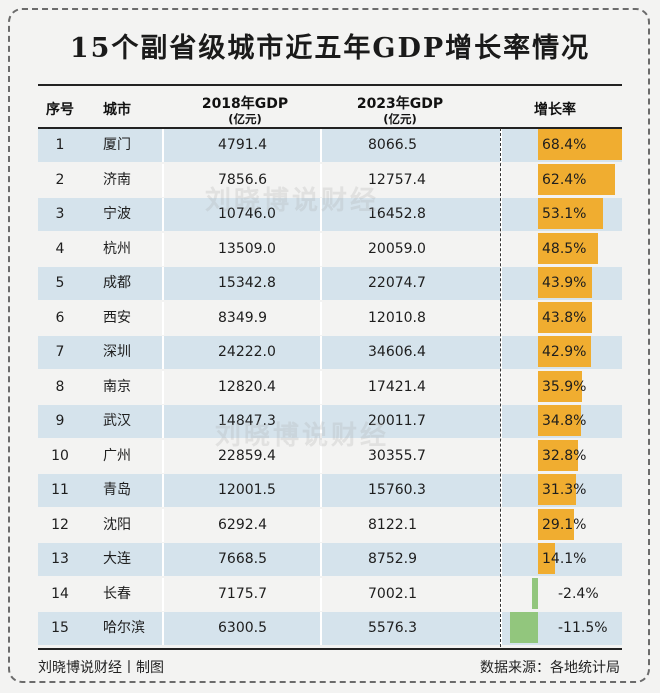  I want to click on table-row: 10 广州 22859.4 30355.7 32.8%, so click(330, 456).